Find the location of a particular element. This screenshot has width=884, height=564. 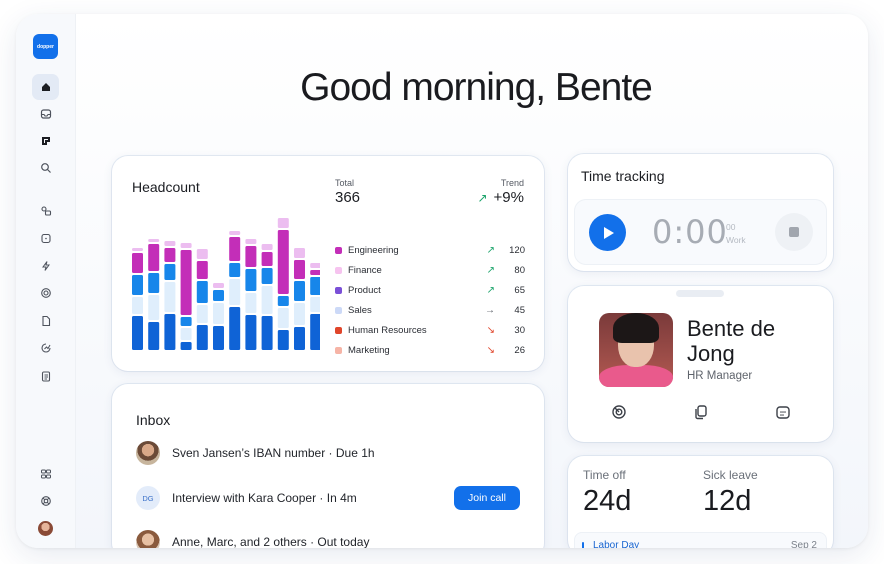

sidebar-item-apps is located at coordinates (45, 474).